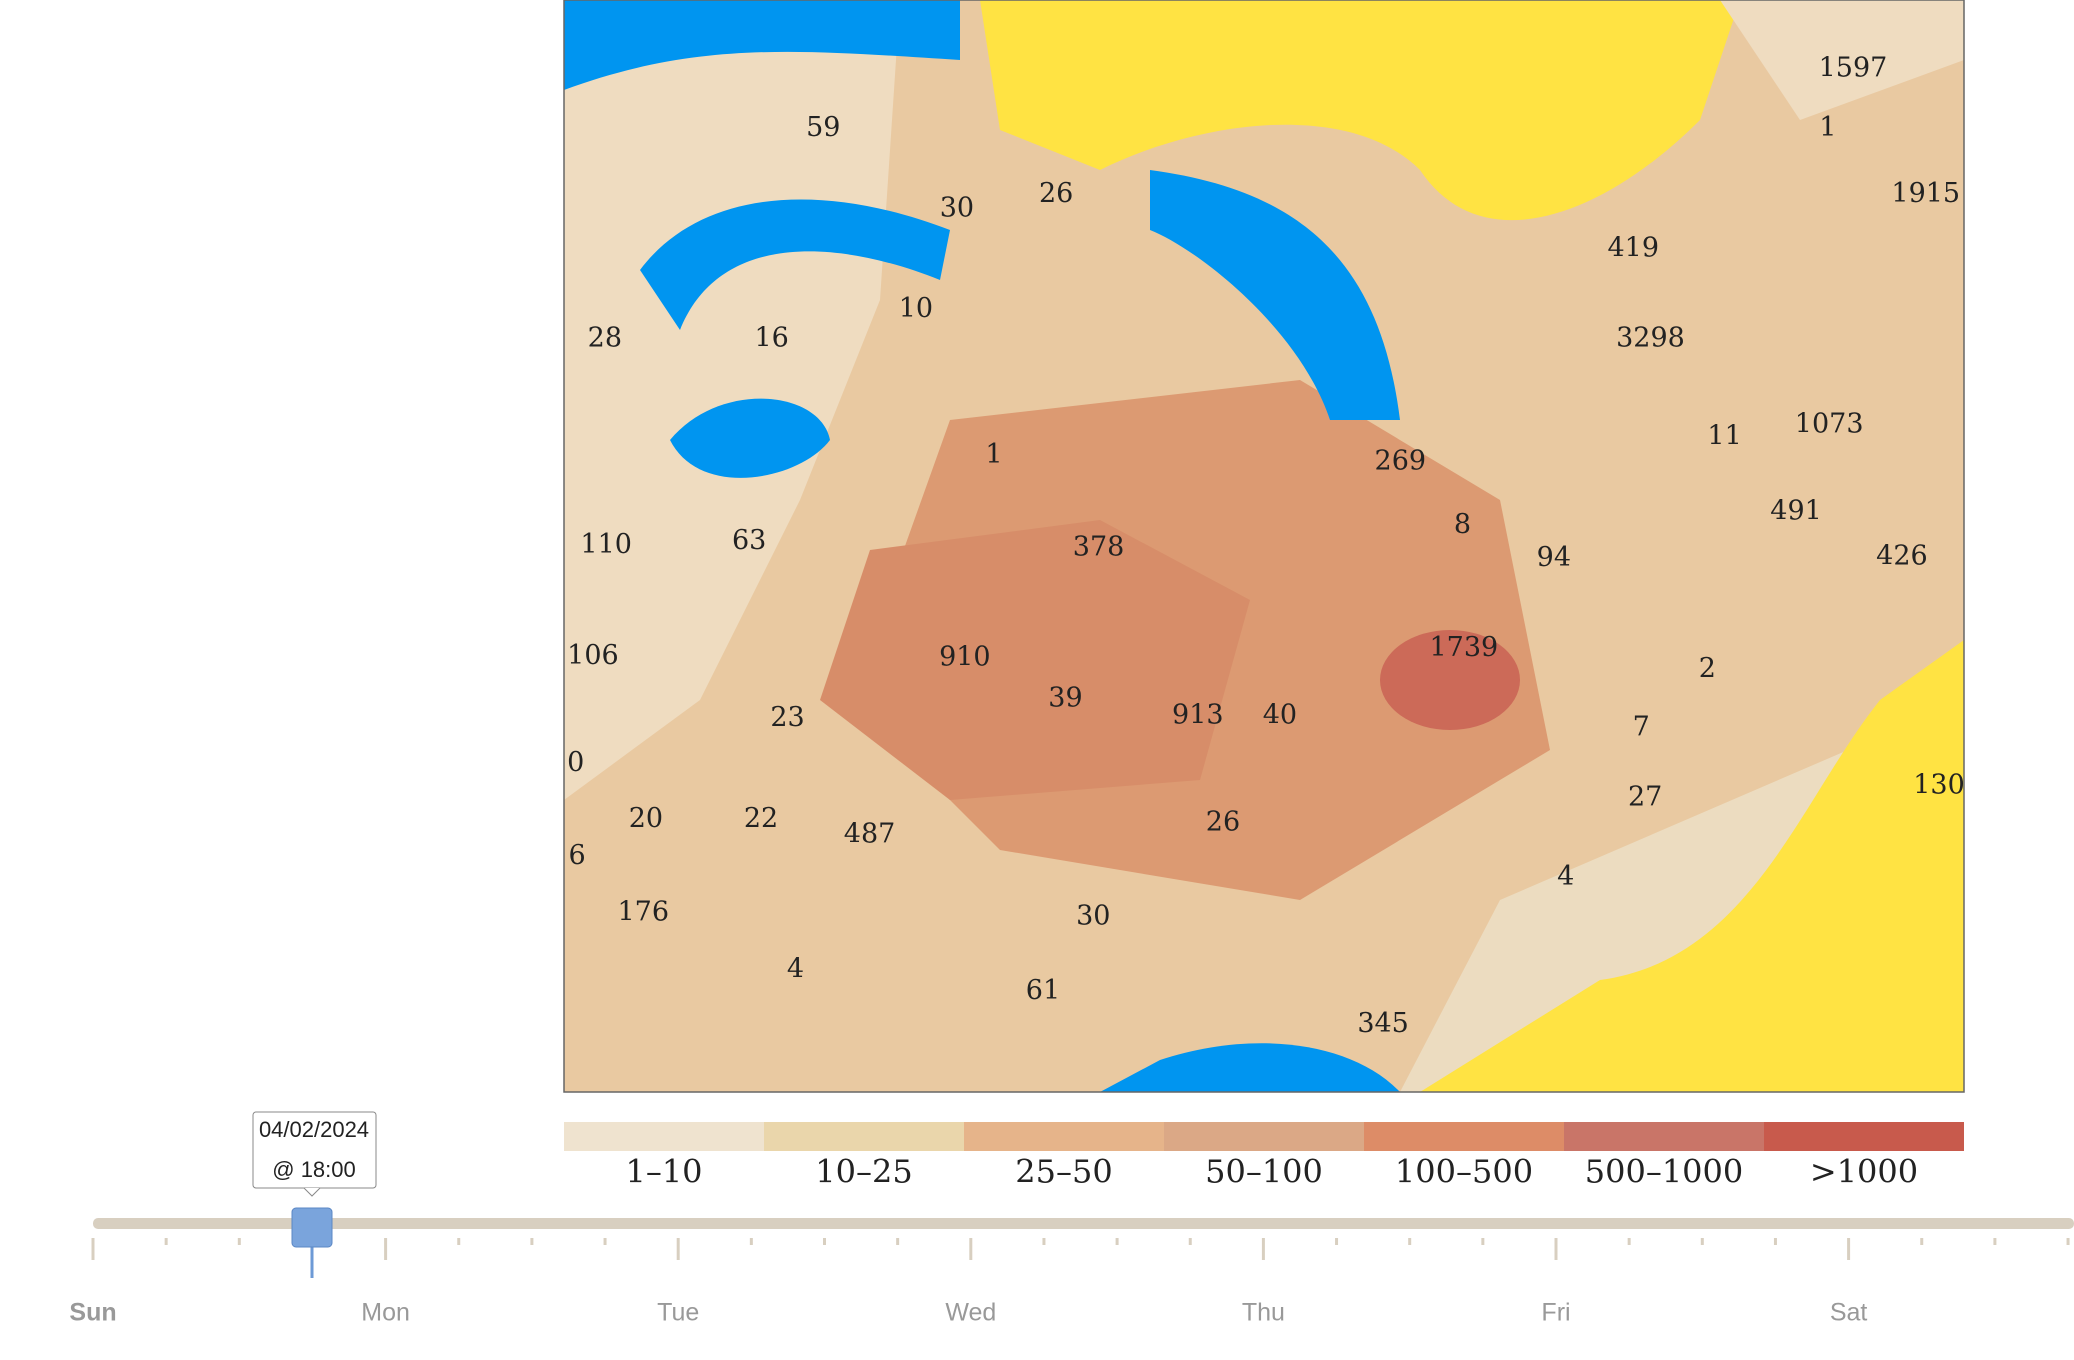  Describe the element at coordinates (1829, 423) in the screenshot. I see `map-value-label: 1073` at that location.